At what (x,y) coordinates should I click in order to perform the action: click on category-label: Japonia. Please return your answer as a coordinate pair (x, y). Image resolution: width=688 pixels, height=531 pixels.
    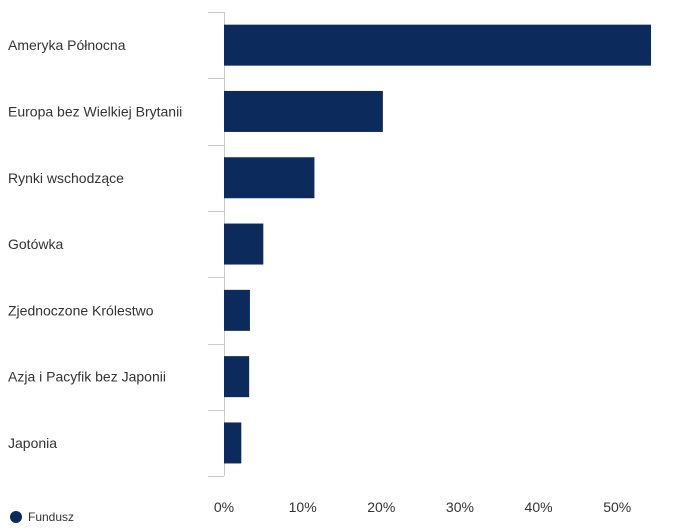
    Looking at the image, I should click on (32, 443).